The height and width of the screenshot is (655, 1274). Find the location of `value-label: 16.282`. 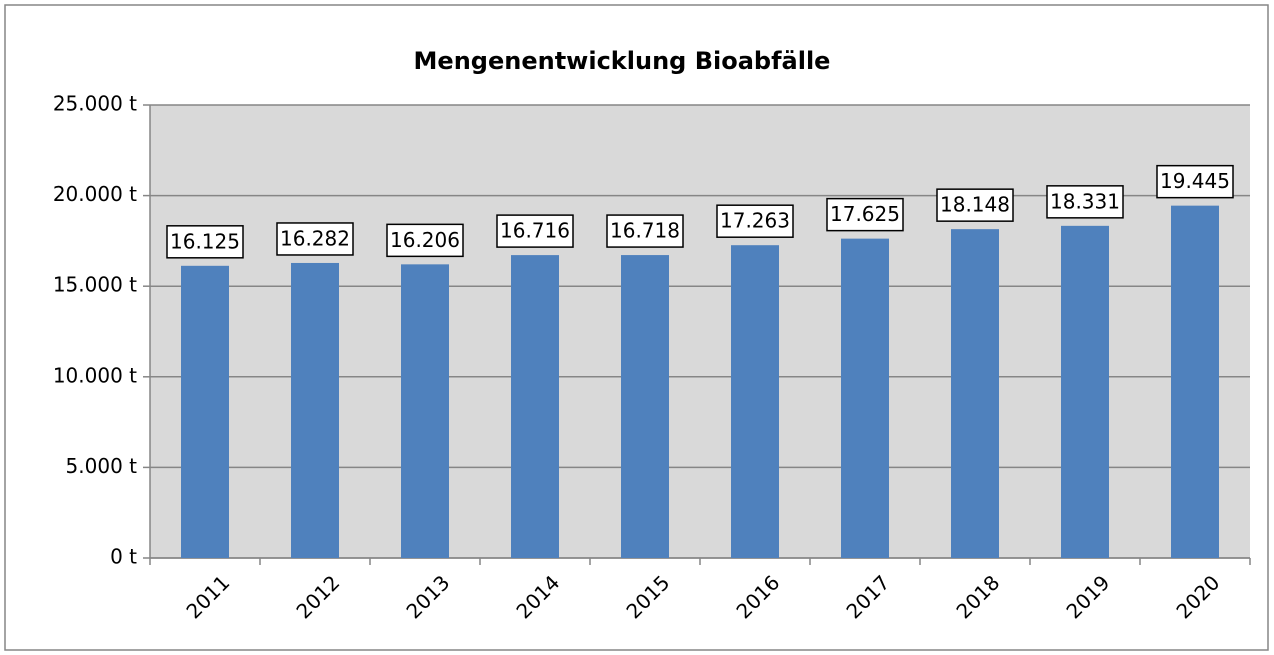

value-label: 16.282 is located at coordinates (315, 238).